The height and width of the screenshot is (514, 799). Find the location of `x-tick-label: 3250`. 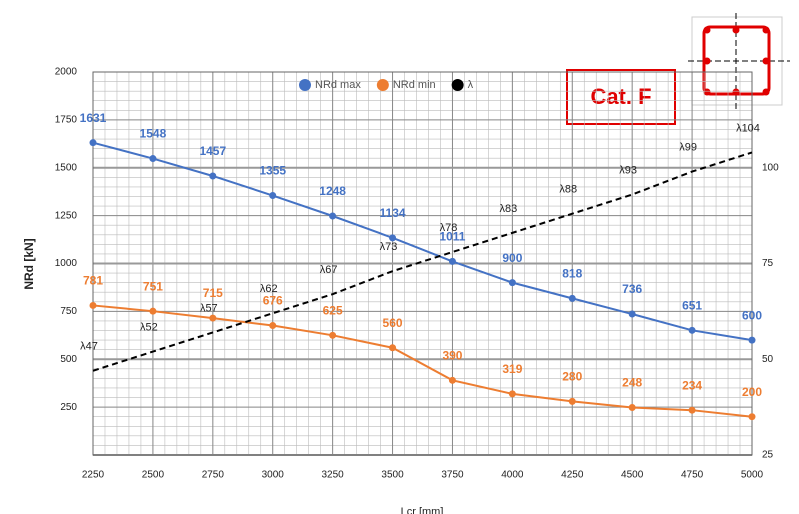

x-tick-label: 3250 is located at coordinates (333, 475).